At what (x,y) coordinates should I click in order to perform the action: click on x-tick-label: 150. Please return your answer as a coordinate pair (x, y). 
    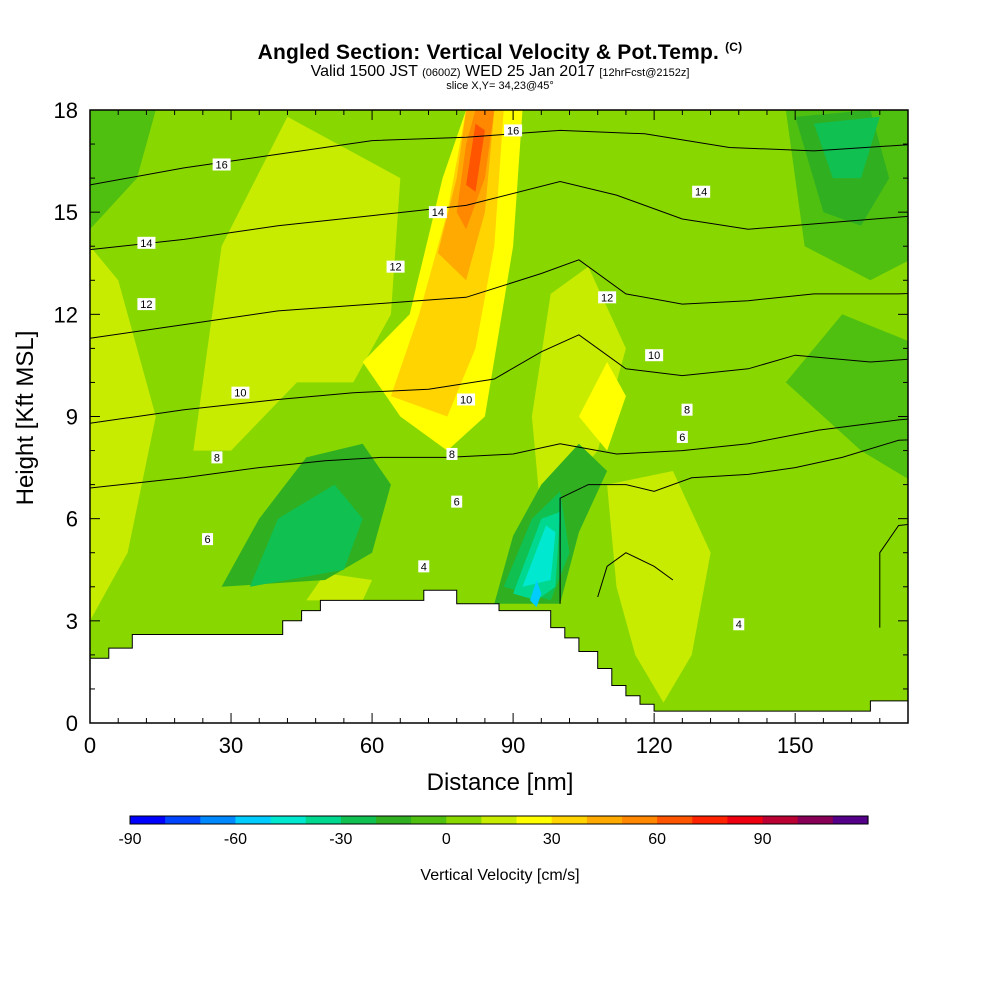
    Looking at the image, I should click on (795, 745).